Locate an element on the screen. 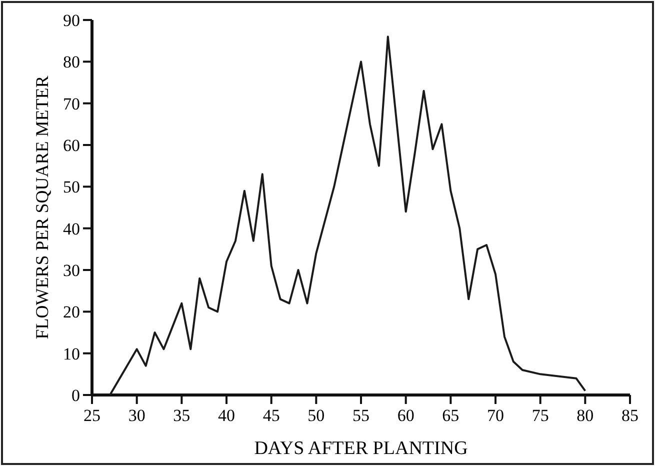 Image resolution: width=655 pixels, height=466 pixels. y-tick-label: 50 is located at coordinates (71, 187).